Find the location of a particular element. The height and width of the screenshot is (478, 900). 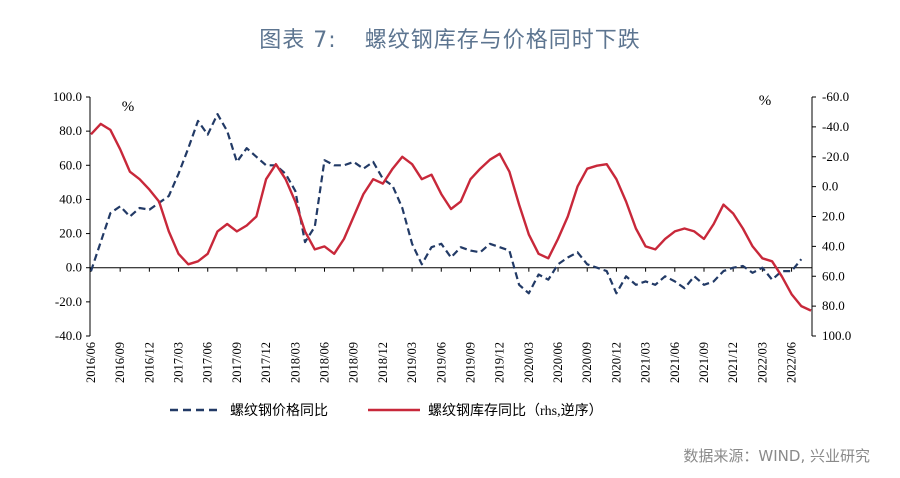

chart-title: 图表 7: 螺纹钢库存与价格同时下跌 is located at coordinates (450, 38).